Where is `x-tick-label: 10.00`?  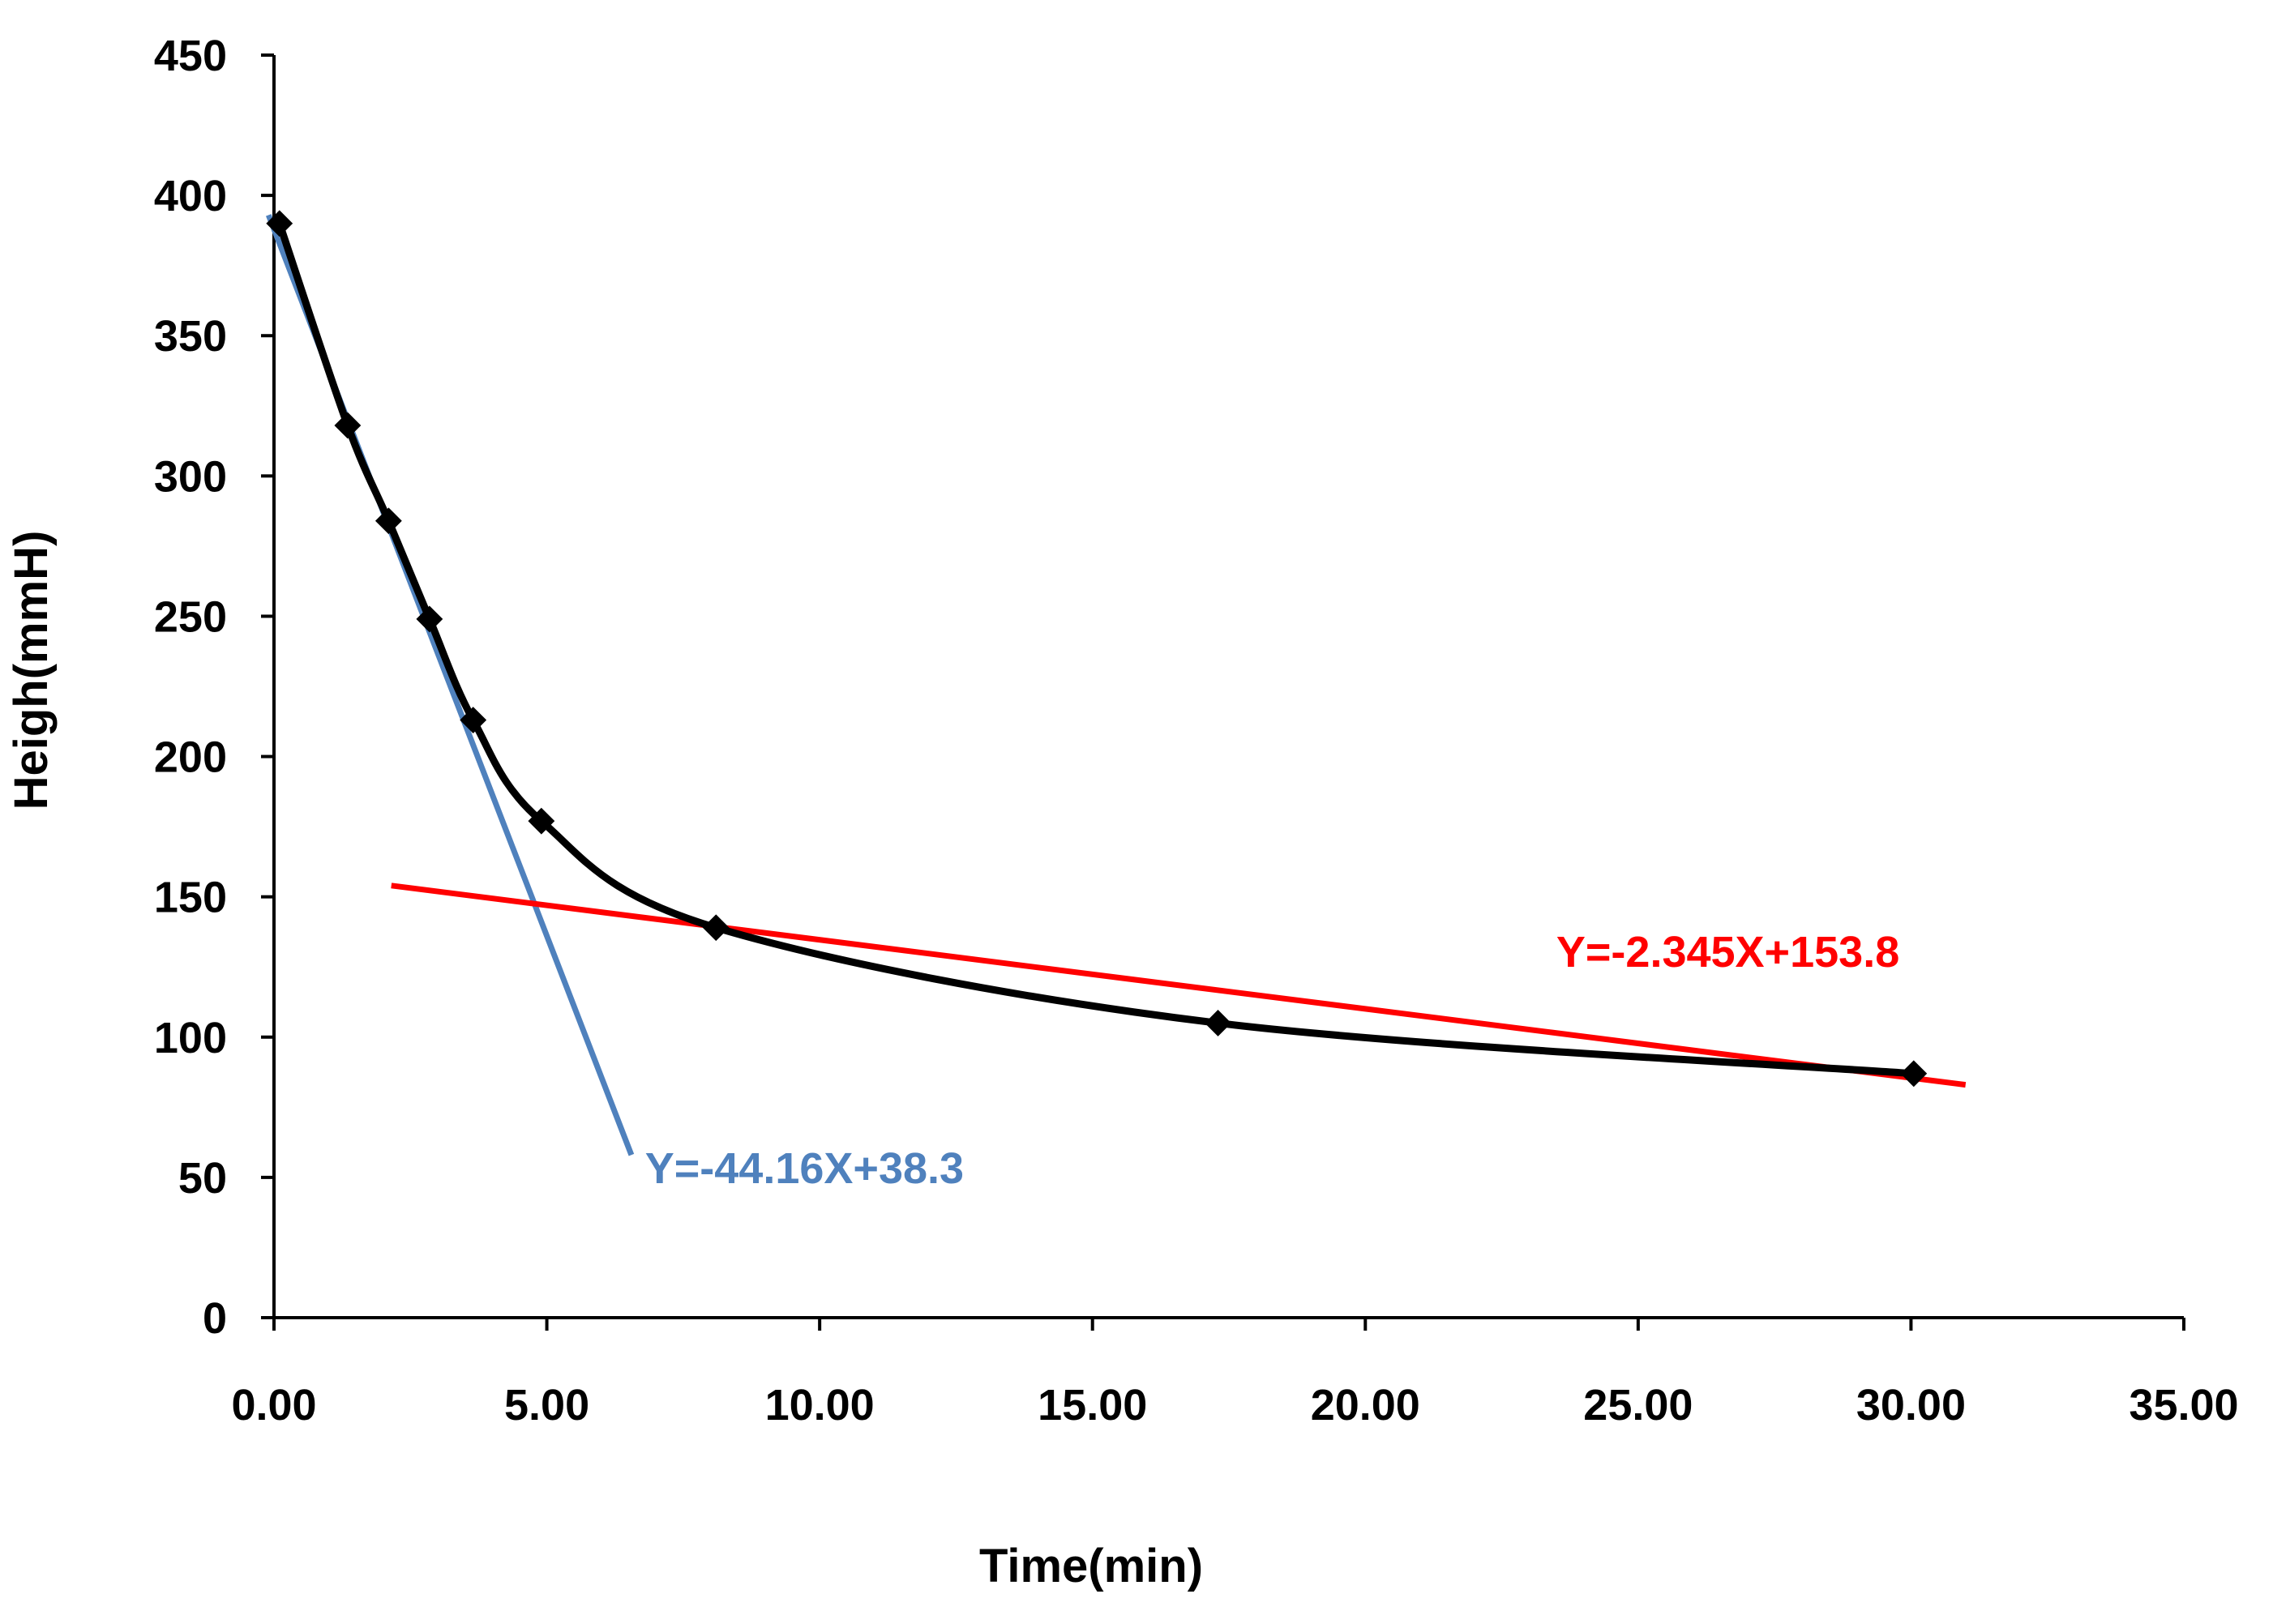 x-tick-label: 10.00 is located at coordinates (820, 1406).